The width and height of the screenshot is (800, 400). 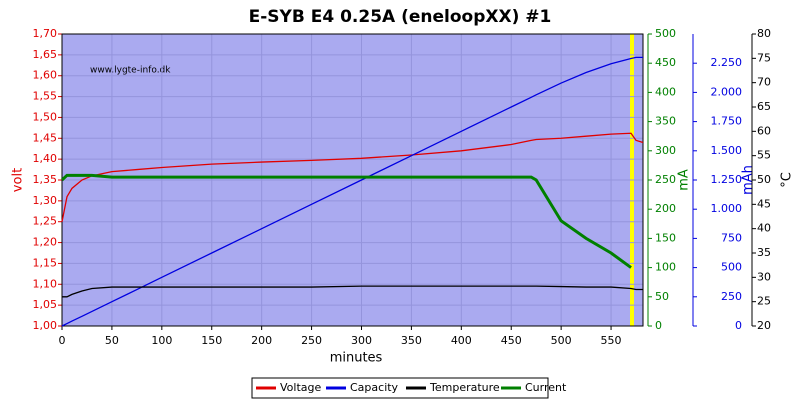 What do you see at coordinates (45, 33) in the screenshot?
I see `y-tick-label: 1,70` at bounding box center [45, 33].